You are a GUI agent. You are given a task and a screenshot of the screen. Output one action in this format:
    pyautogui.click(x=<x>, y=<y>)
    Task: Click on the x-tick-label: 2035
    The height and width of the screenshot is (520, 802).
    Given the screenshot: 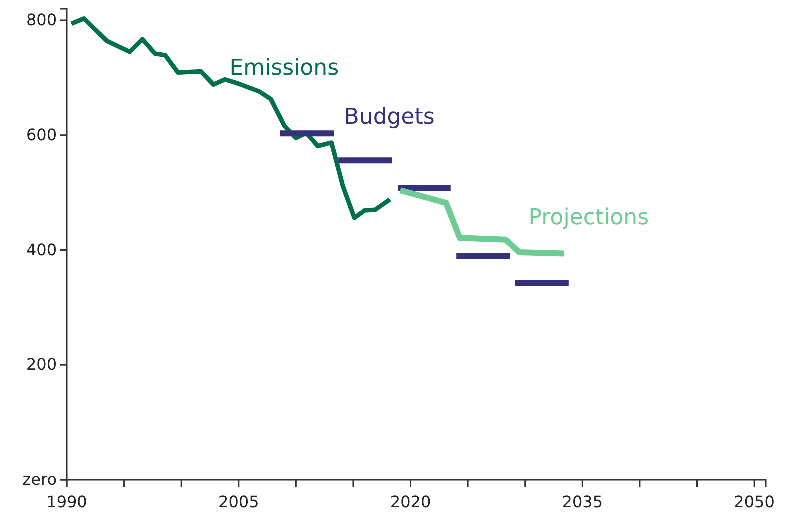 What is the action you would take?
    pyautogui.click(x=583, y=502)
    